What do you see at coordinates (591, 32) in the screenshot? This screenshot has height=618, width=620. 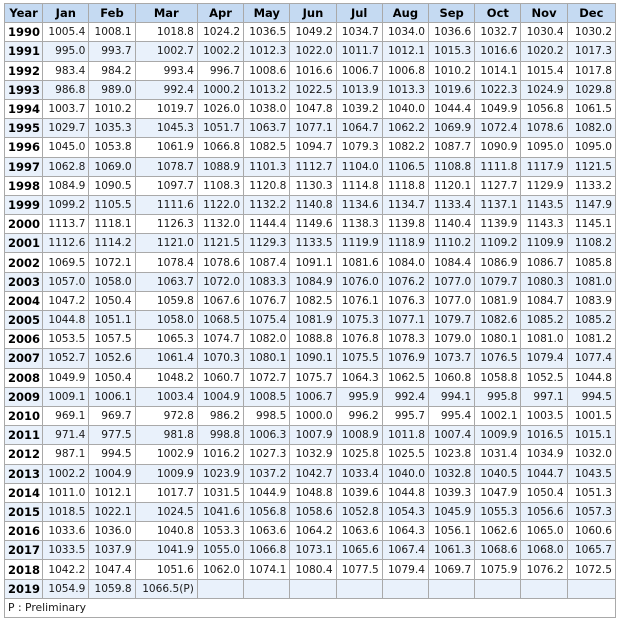 I see `value-cell: 1030.2` at bounding box center [591, 32].